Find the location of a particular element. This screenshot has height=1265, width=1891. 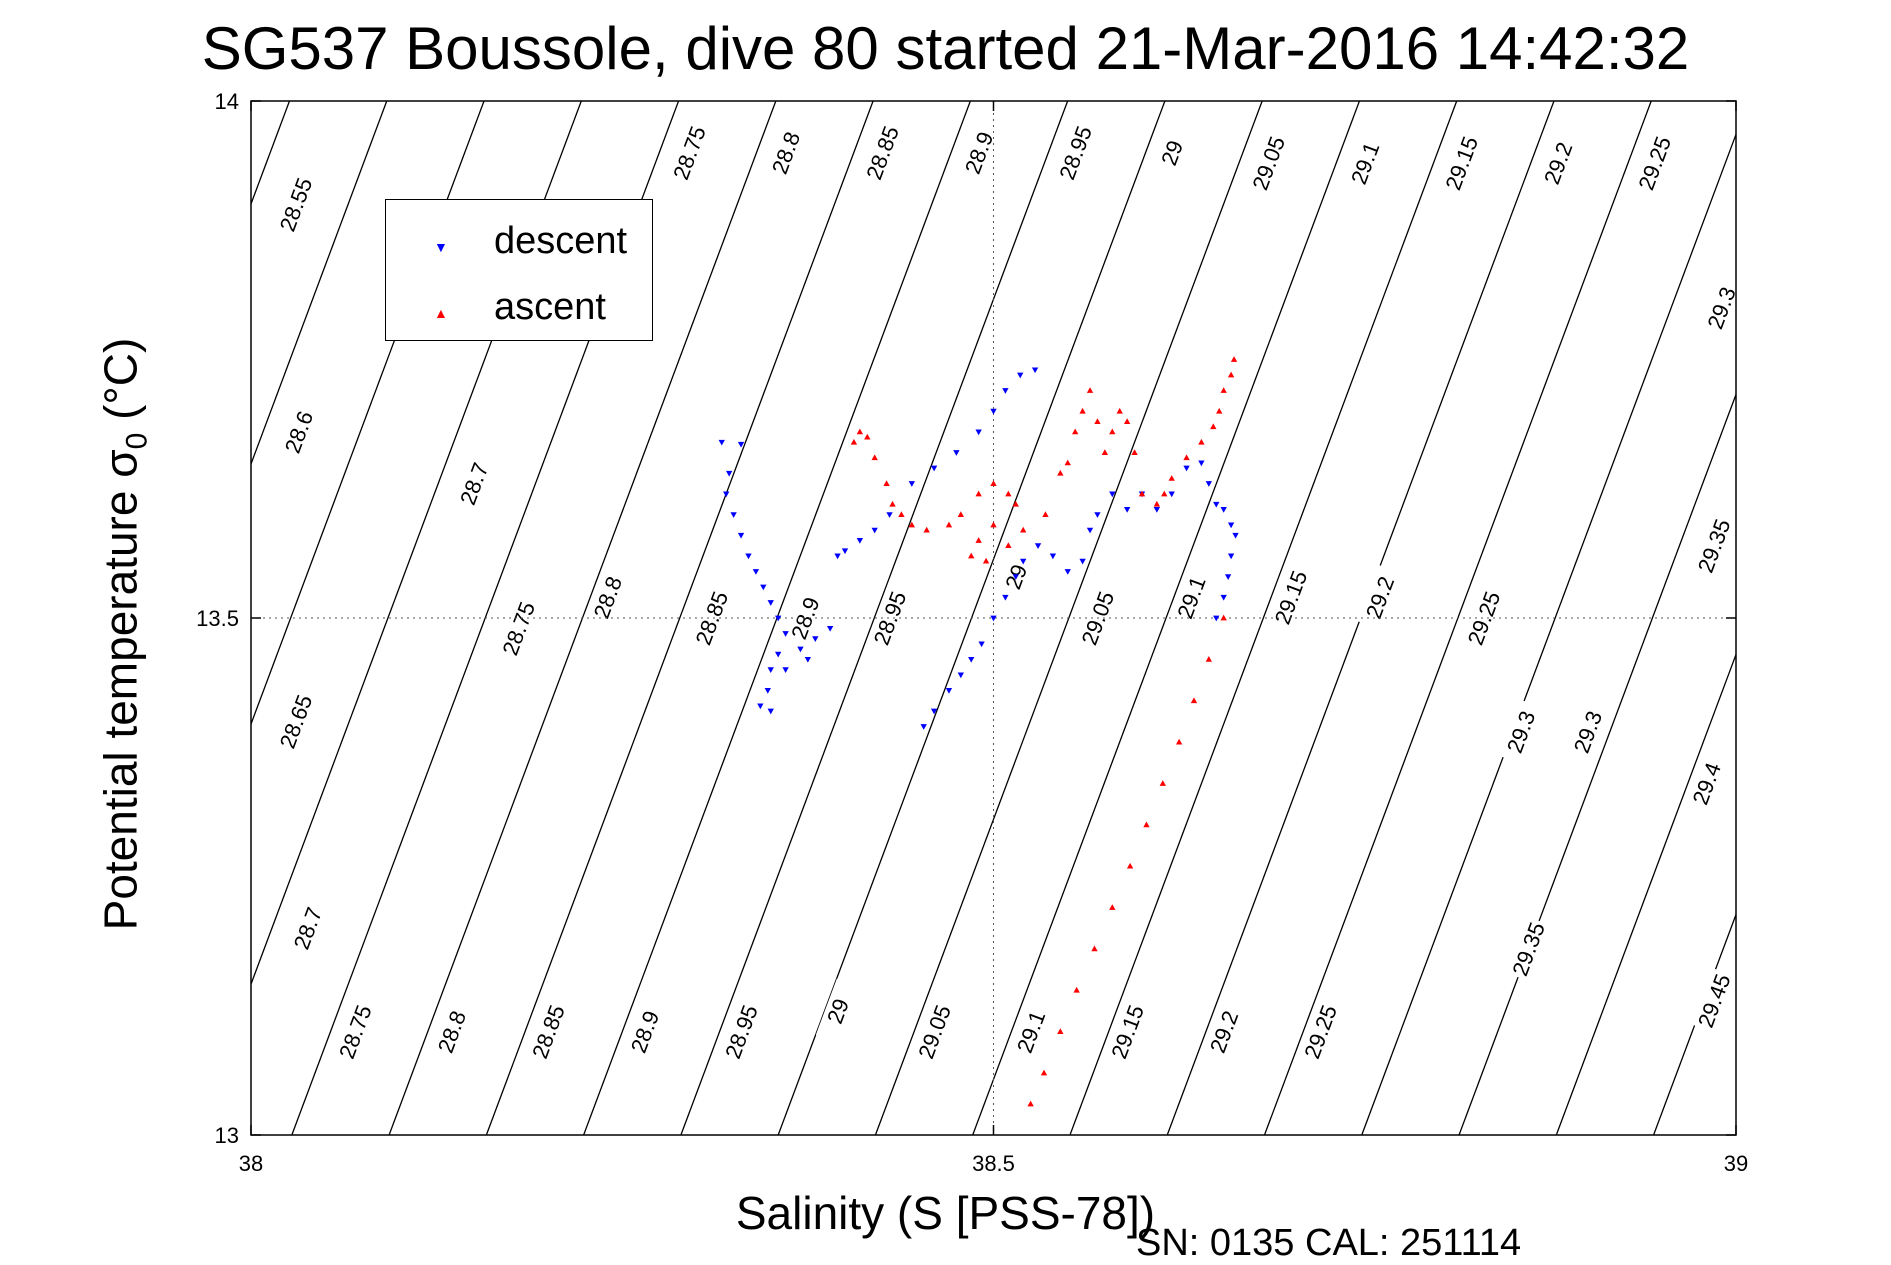

legend-item-ascent: ▲ ascent is located at coordinates (519, 311).